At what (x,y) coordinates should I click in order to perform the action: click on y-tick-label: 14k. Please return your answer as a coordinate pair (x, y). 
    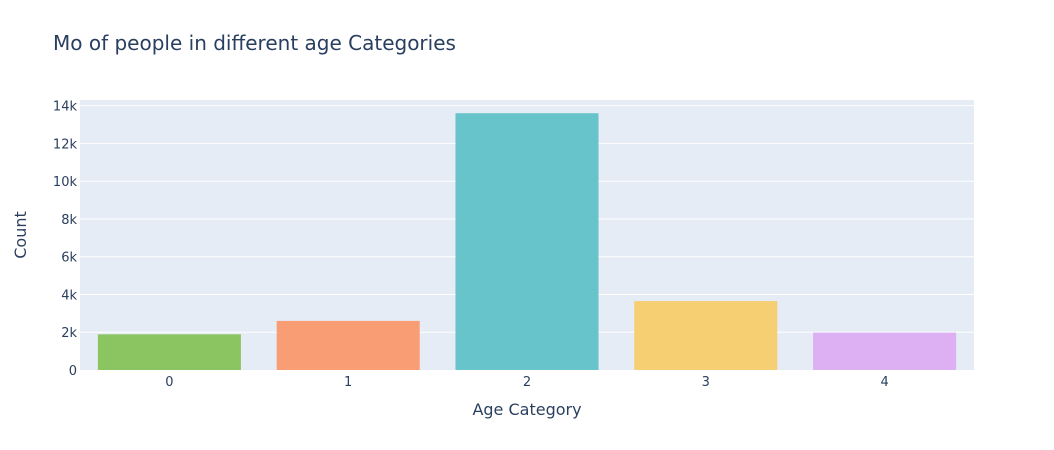
    Looking at the image, I should click on (65, 107).